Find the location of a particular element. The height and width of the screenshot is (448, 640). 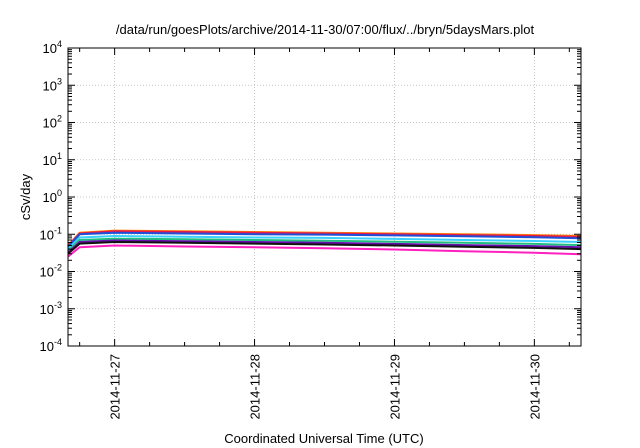

y-tick-label: 10³ is located at coordinates (52, 84).